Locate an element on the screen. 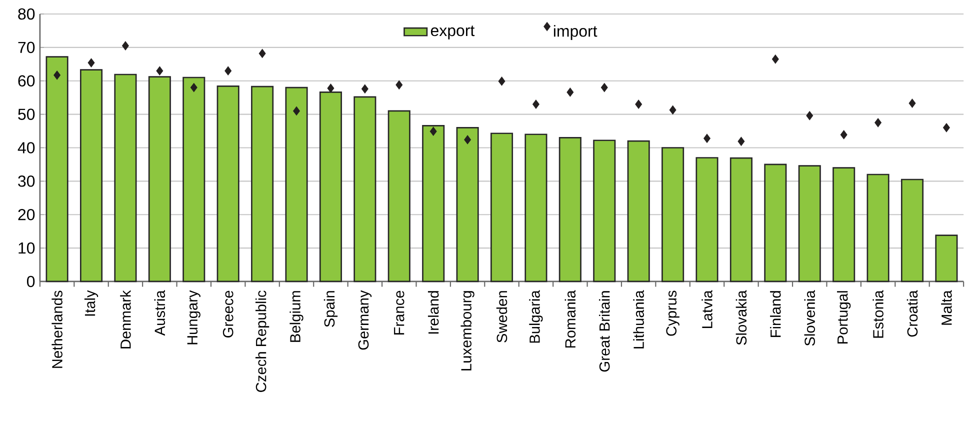 This screenshot has width=968, height=427. x-tick-label: Germany is located at coordinates (365, 320).